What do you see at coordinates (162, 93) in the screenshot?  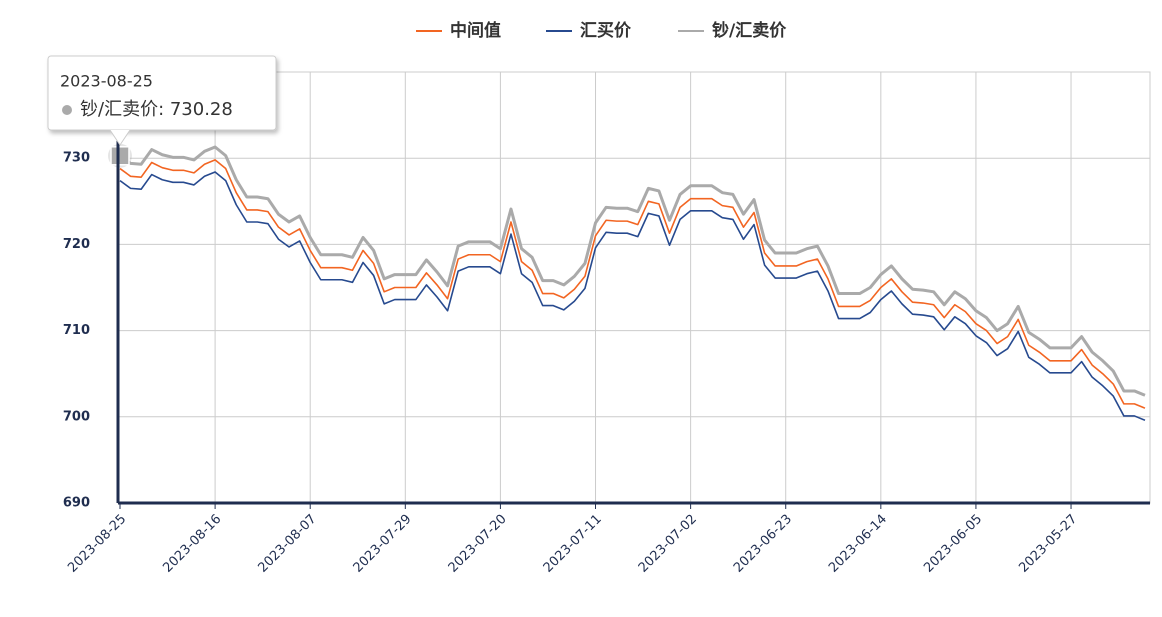 I see `tooltip-box` at bounding box center [162, 93].